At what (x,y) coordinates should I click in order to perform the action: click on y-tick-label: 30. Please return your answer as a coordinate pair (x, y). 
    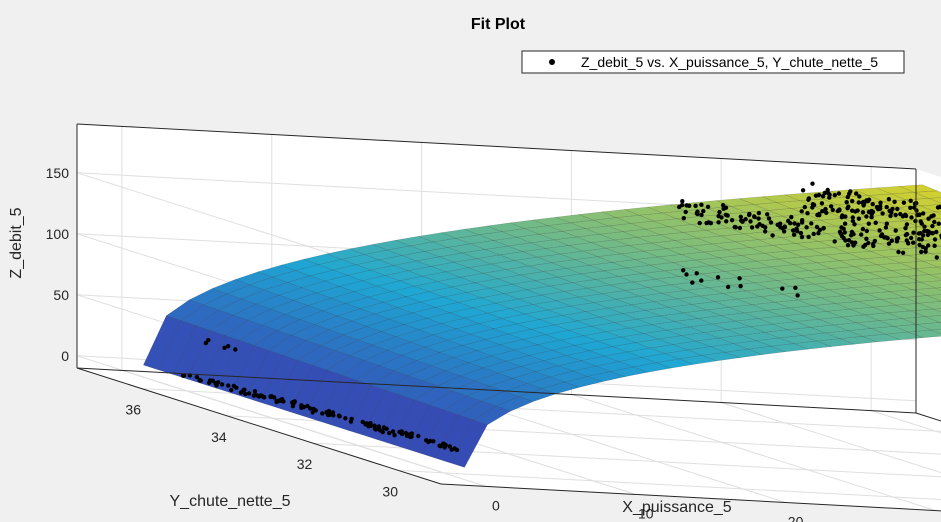
    Looking at the image, I should click on (390, 491).